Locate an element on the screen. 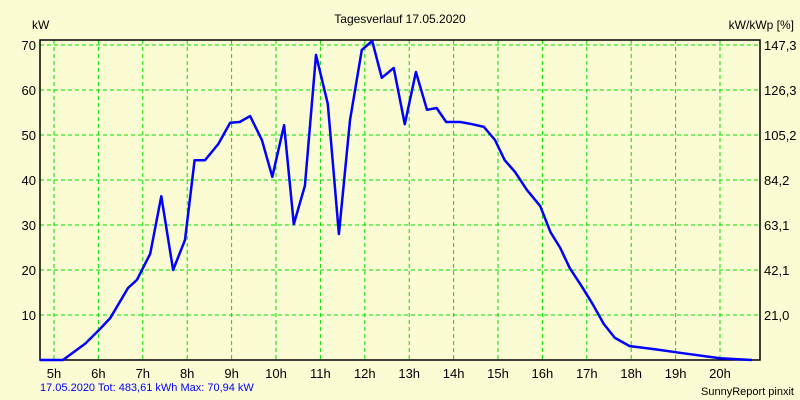  x-tick-label: 5h is located at coordinates (54, 373).